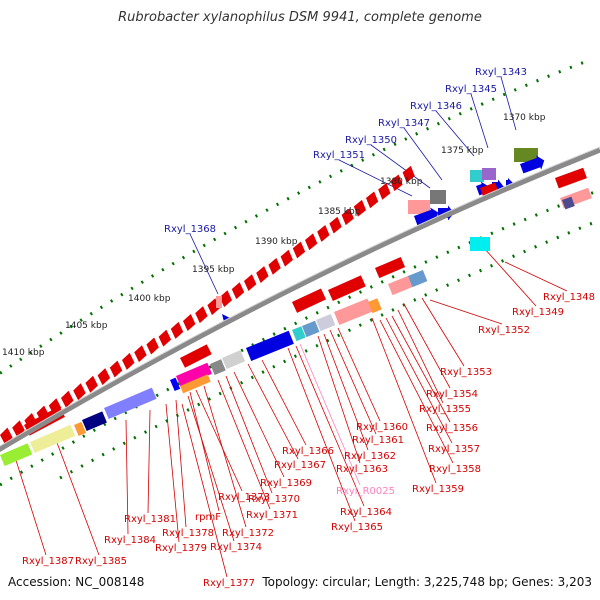 The height and width of the screenshot is (600, 600). Describe the element at coordinates (16, 455) in the screenshot. I see `category-block-lime` at that location.